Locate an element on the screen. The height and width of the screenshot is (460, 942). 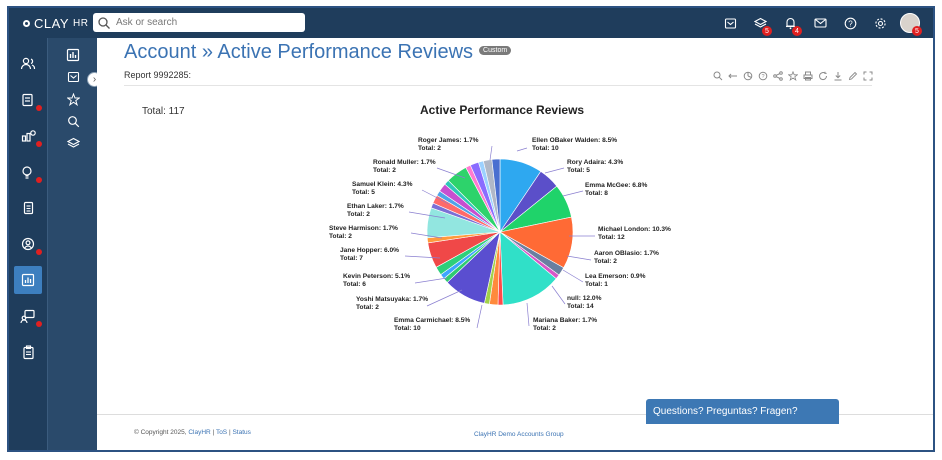
people-icon is located at coordinates (28, 63).